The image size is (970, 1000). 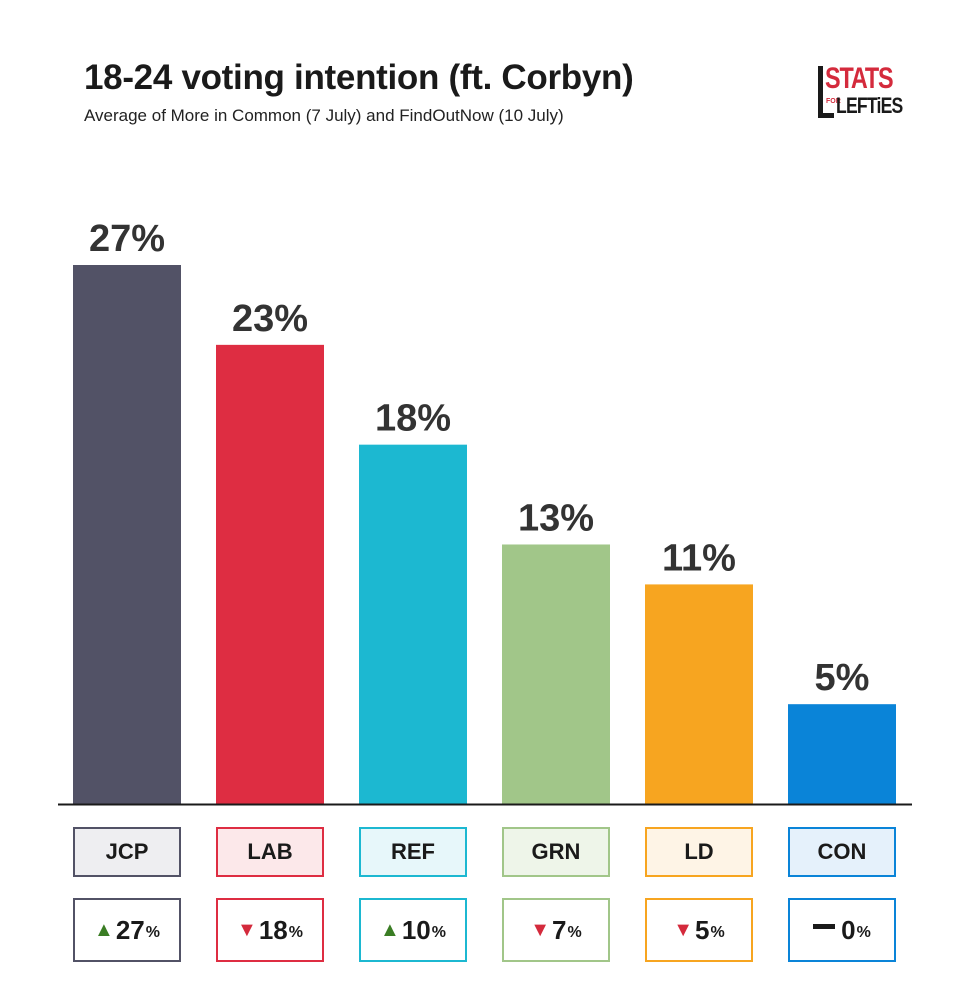 What do you see at coordinates (833, 101) in the screenshot?
I see `logo-for-text: FOR` at bounding box center [833, 101].